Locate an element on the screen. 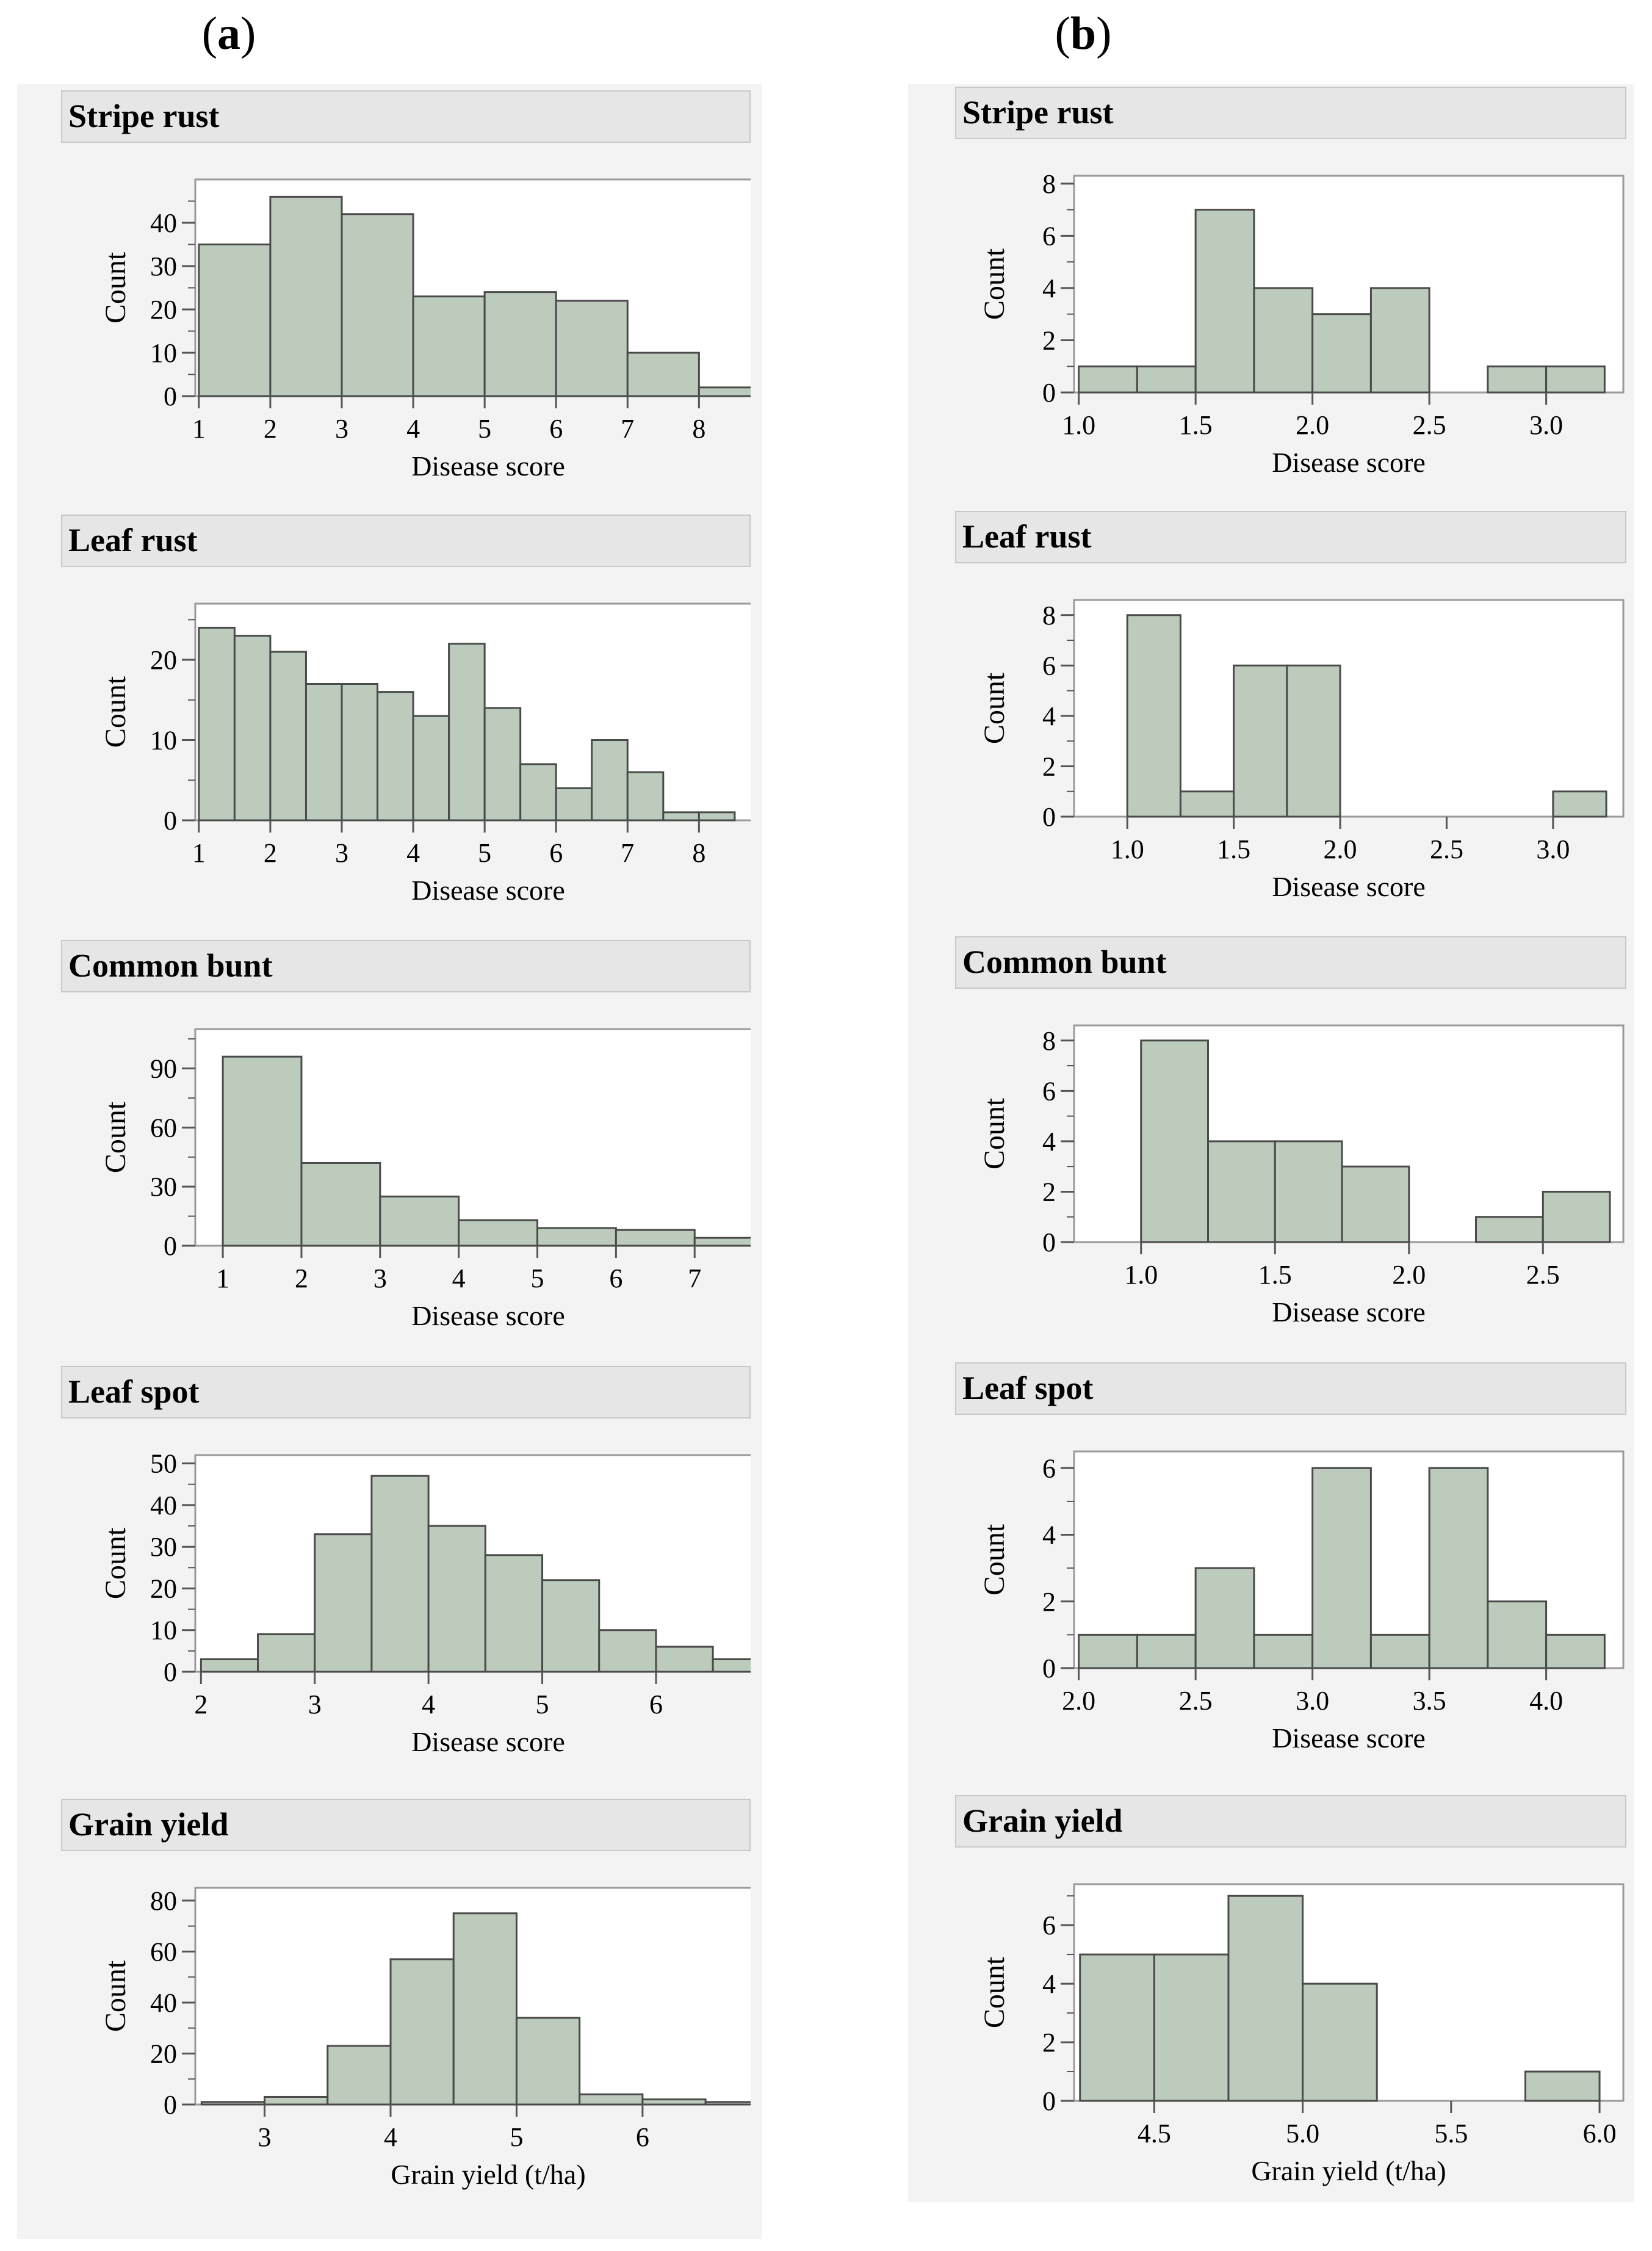 This screenshot has height=2251, width=1652. histogram-plot: 0 2 4 6 4.5 5.0 5.5 6.0 Grain yield (t/ha) Count is located at coordinates (1301, 2035).